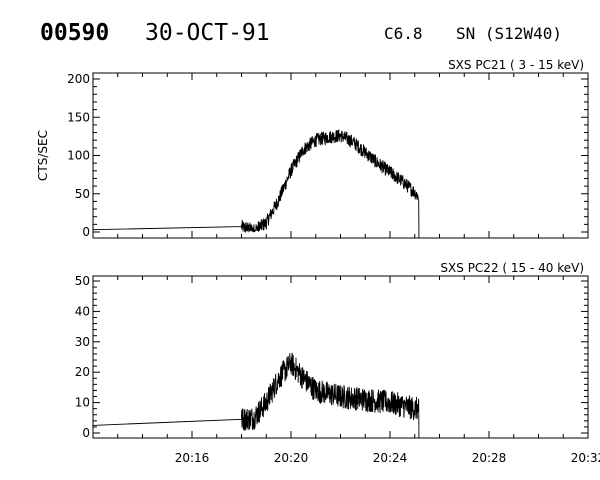 This screenshot has height=480, width=600. I want to click on x-tick-label: 20:24, so click(390, 458).